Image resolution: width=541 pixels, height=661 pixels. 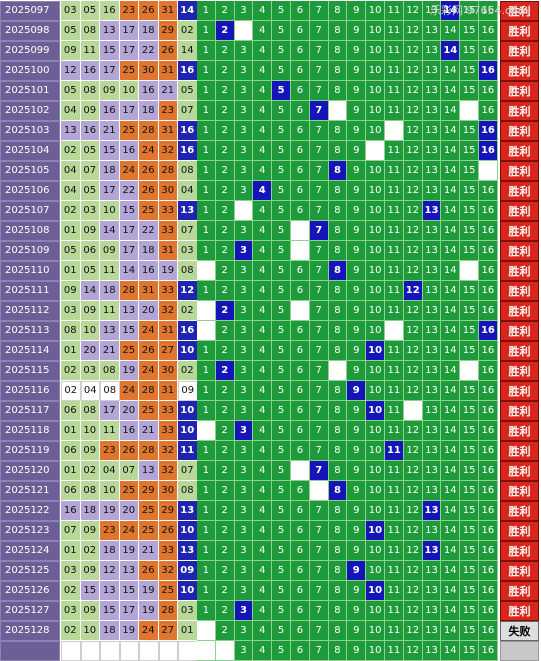 What do you see at coordinates (30, 131) in the screenshot?
I see `period-label: 2025103` at bounding box center [30, 131].